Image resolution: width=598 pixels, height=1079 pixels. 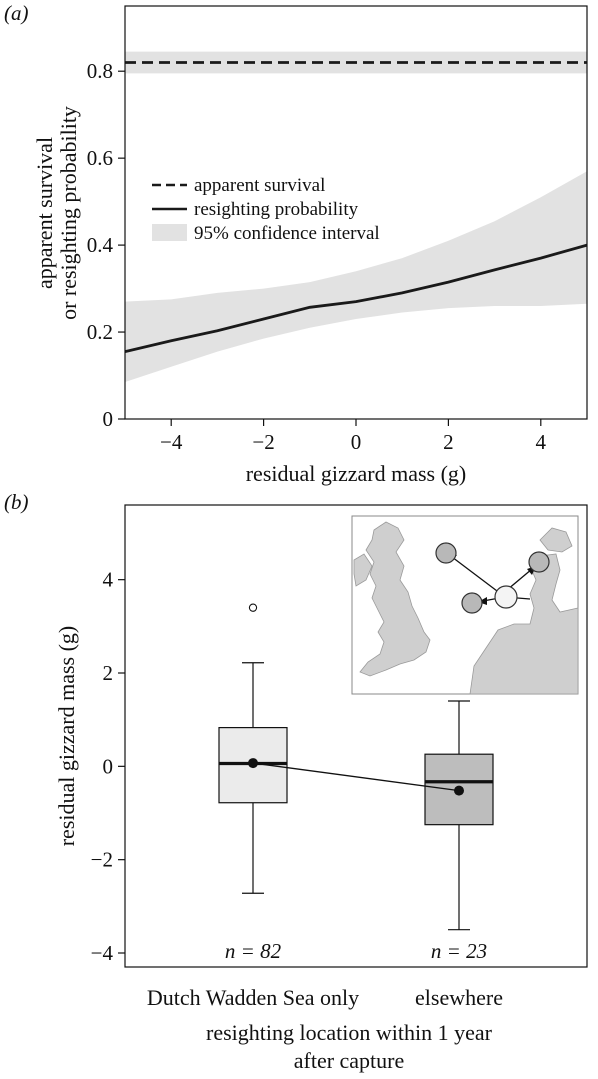 What do you see at coordinates (171, 442) in the screenshot?
I see `x-tick-label: −4` at bounding box center [171, 442].